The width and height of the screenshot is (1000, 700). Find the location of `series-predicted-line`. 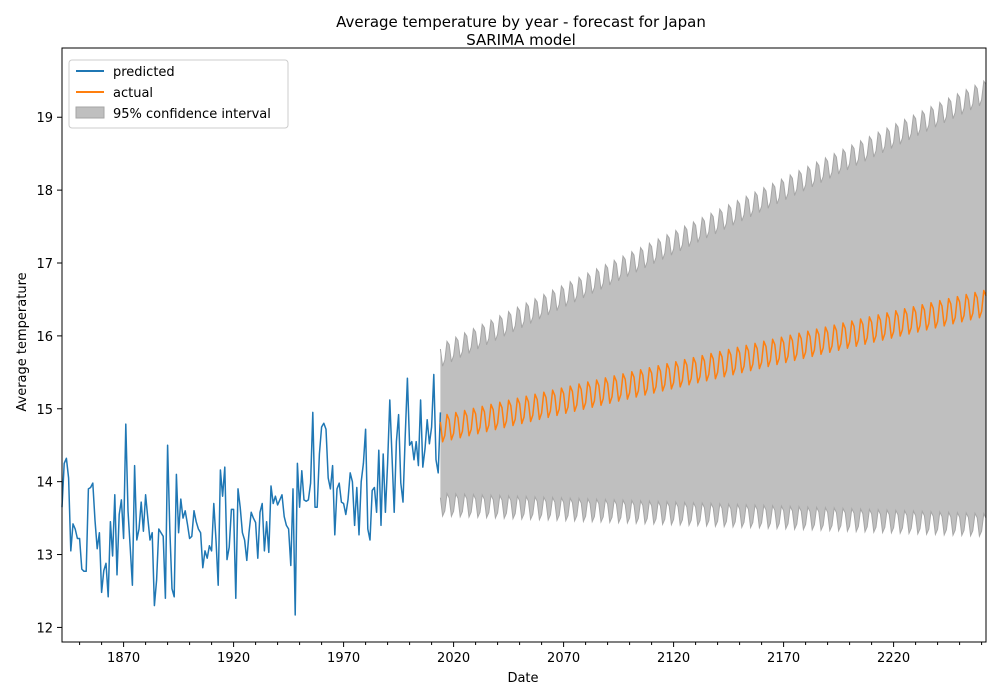

series-predicted-line is located at coordinates (251, 494).